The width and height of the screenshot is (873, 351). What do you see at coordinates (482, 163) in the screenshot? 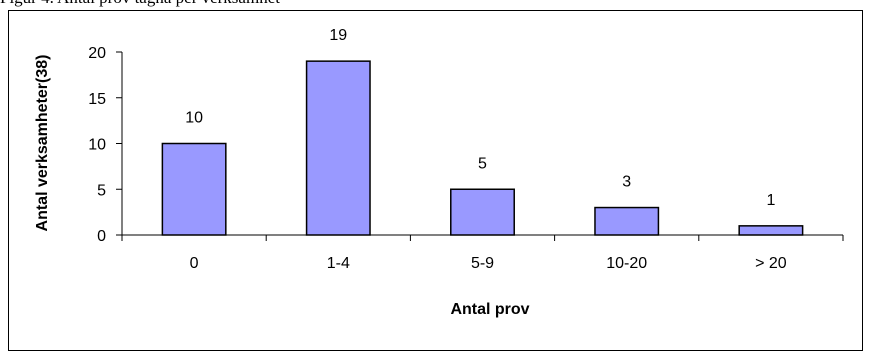
I see `data-label: 5` at bounding box center [482, 163].